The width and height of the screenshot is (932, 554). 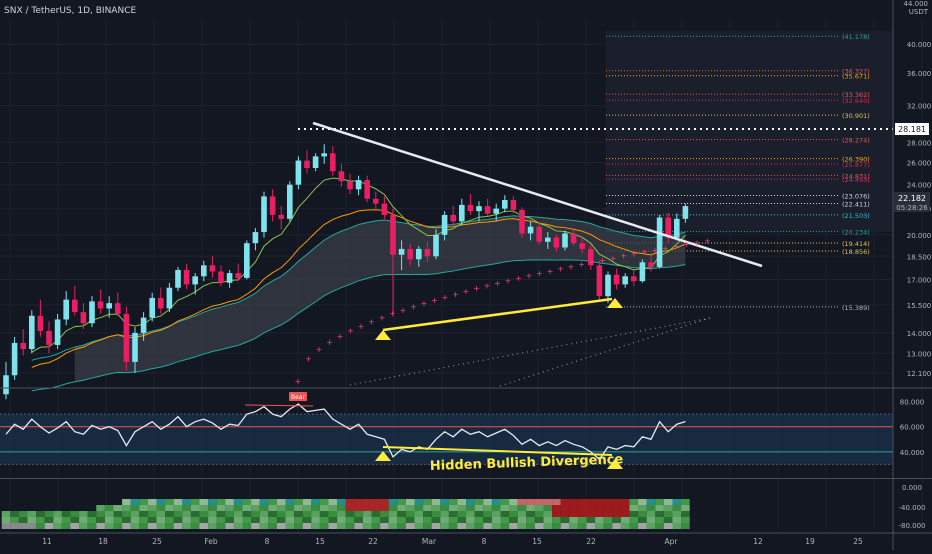 I want to click on fib-level-label: (24.831), so click(x=856, y=176).